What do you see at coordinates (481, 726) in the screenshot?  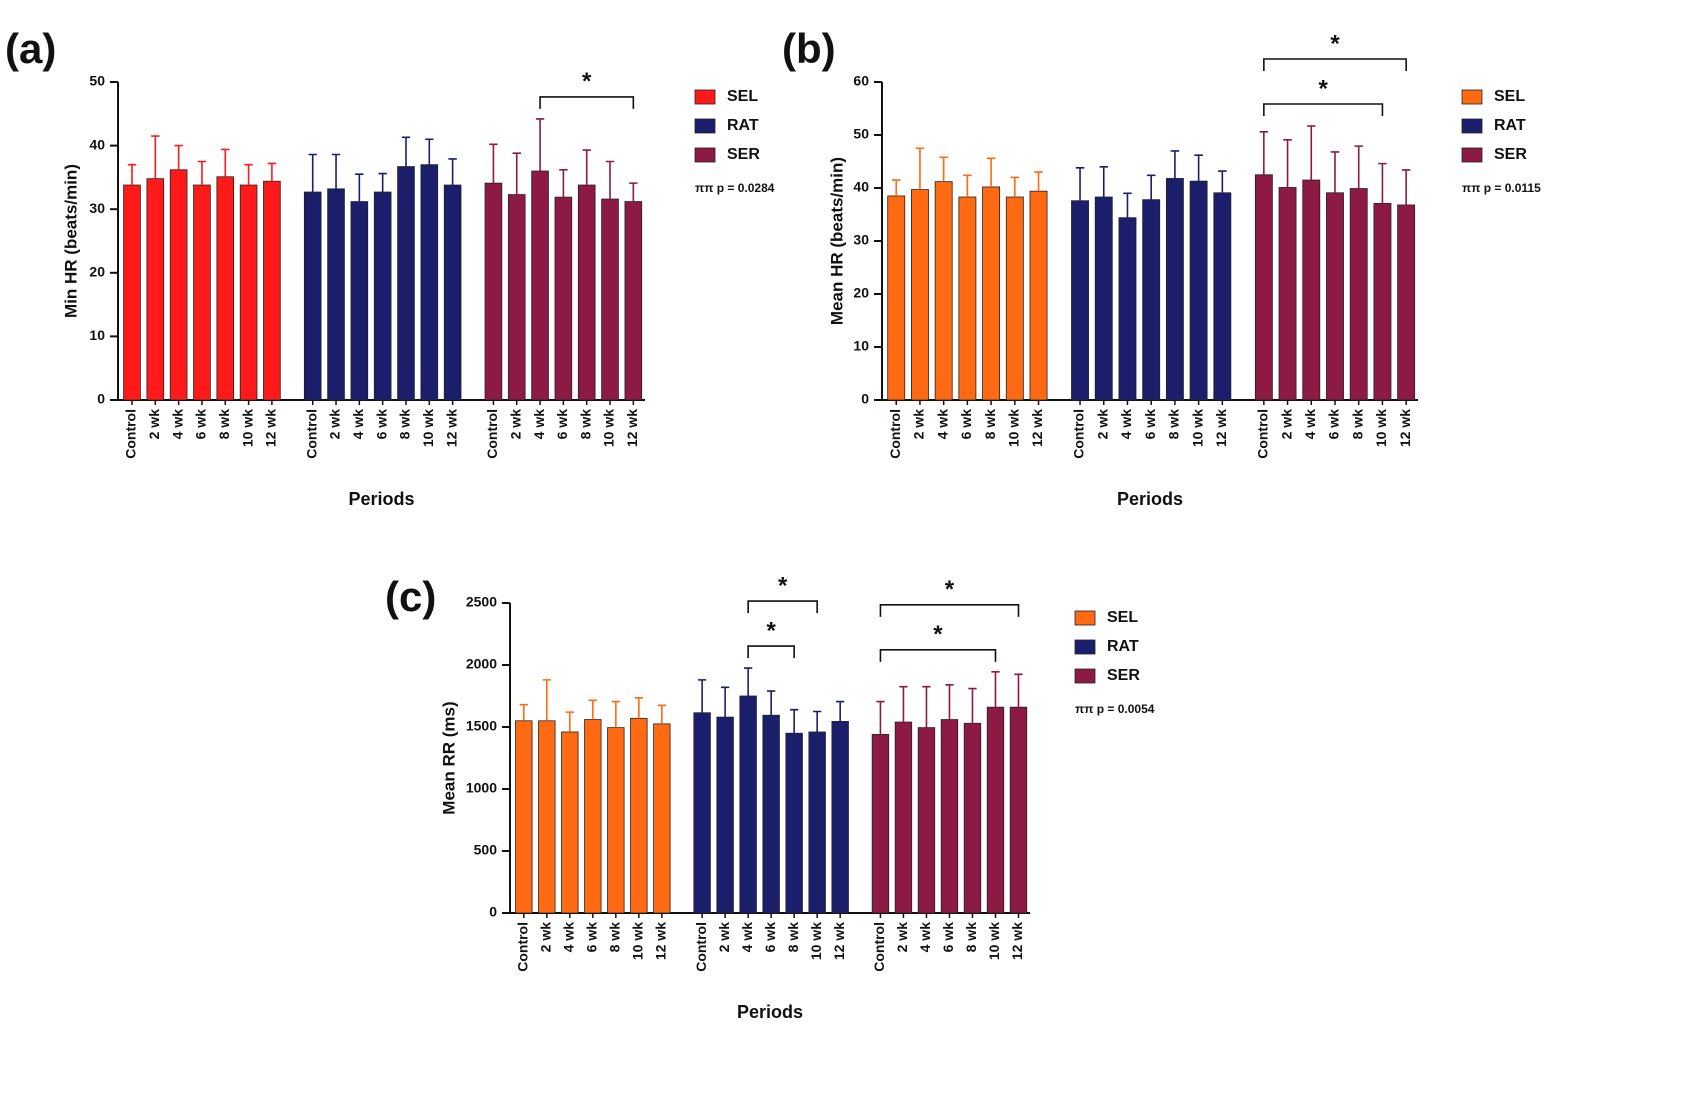 I see `y-tick-label: 1500` at bounding box center [481, 726].